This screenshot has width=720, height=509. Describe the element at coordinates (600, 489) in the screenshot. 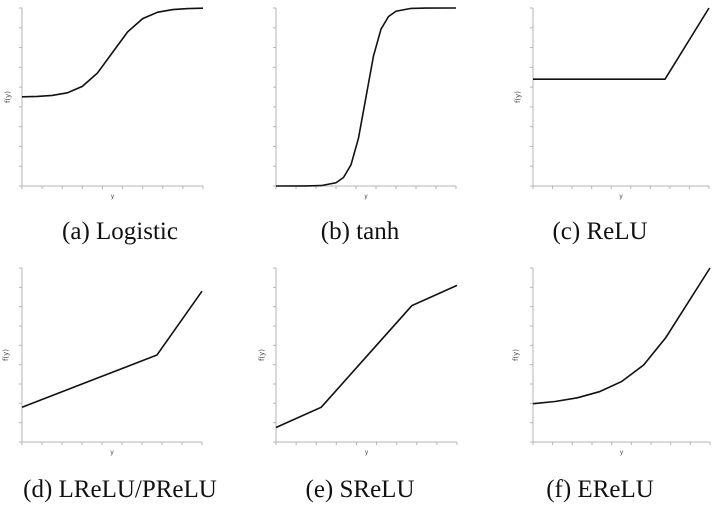

I see `caption-erelu: (f) EReLU` at that location.